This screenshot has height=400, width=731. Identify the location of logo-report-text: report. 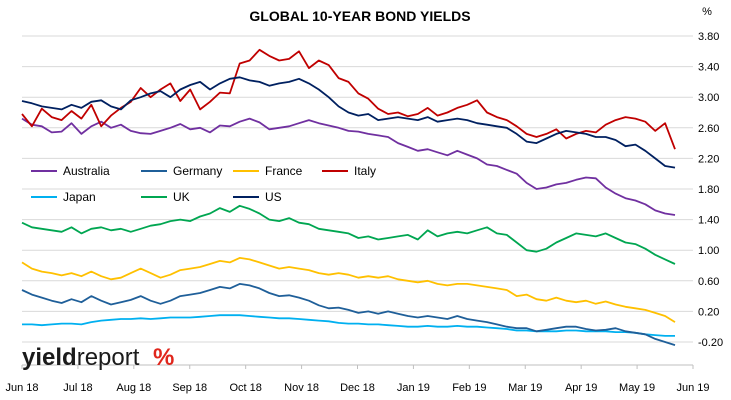
(108, 357).